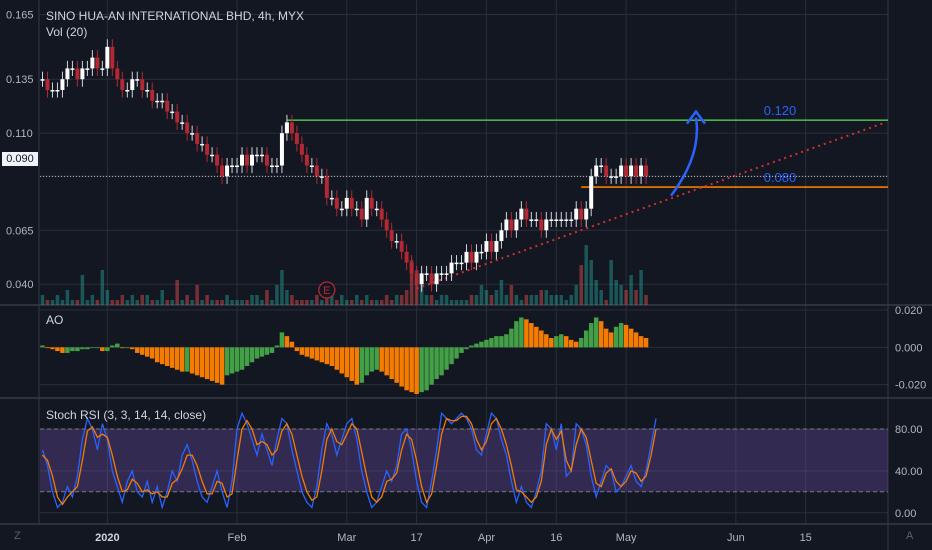 The image size is (932, 550). Describe the element at coordinates (695, 117) in the screenshot. I see `arrow-head-icon` at that location.